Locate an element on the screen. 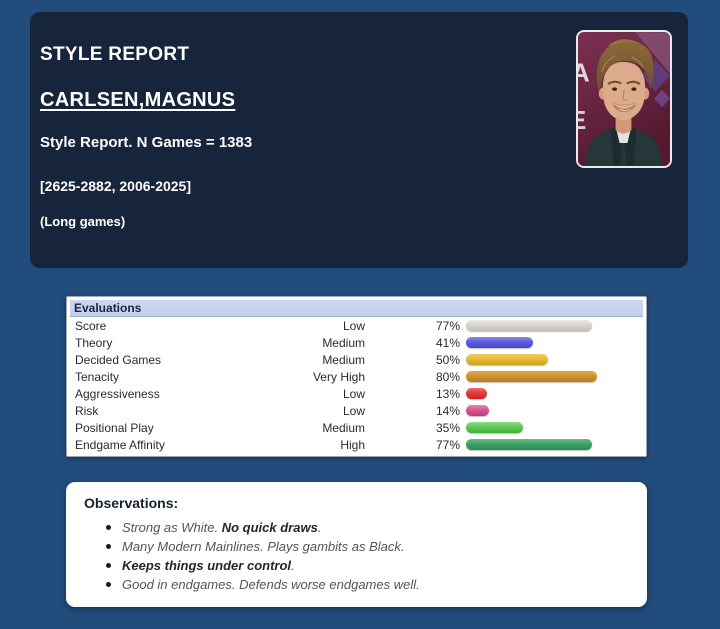 The width and height of the screenshot is (720, 629). game-type-label: (Long games) is located at coordinates (83, 221).